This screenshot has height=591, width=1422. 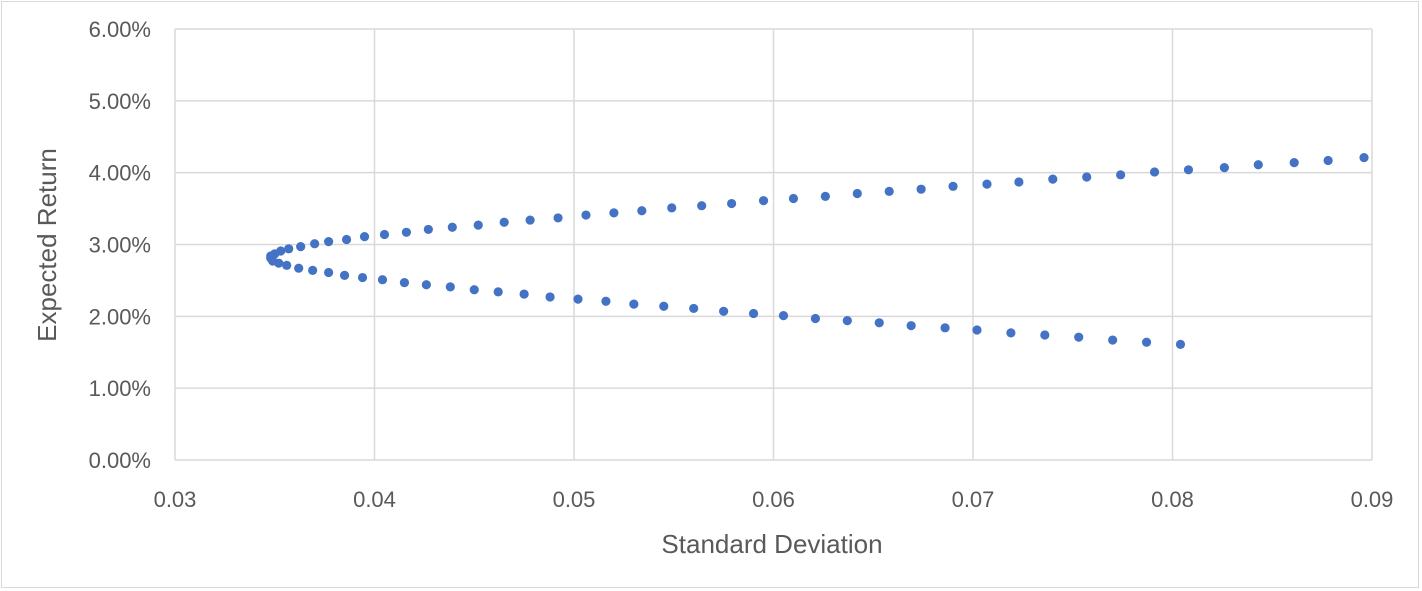 I want to click on x-tick-label: 0.08, so click(x=1172, y=499).